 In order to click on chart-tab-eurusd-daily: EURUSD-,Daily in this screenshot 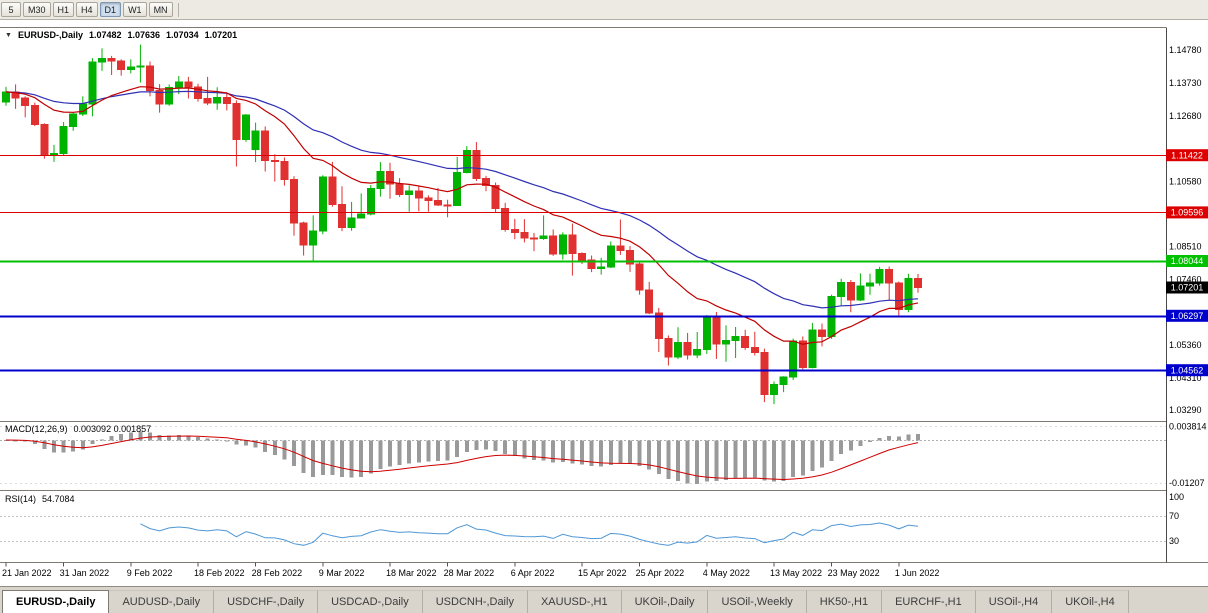, I will do `click(56, 601)`.